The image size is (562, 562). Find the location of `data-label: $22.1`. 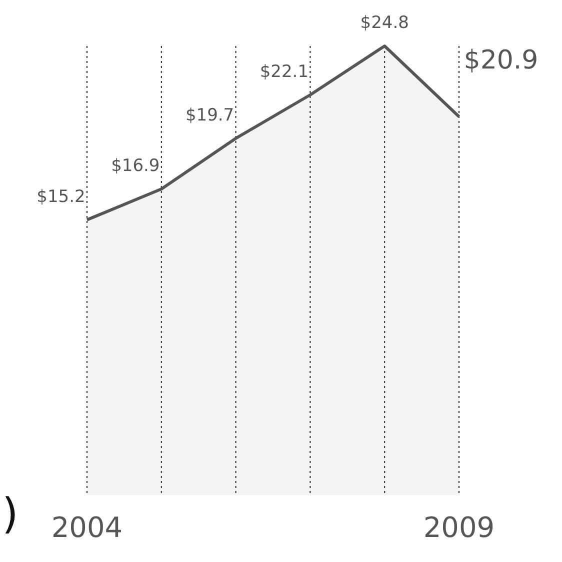

data-label: $22.1 is located at coordinates (284, 72).